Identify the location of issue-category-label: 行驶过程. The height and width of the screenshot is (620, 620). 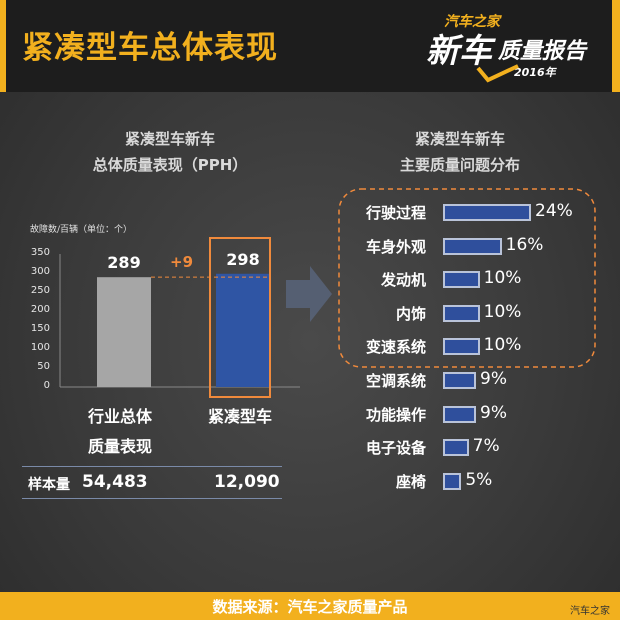
(395, 213).